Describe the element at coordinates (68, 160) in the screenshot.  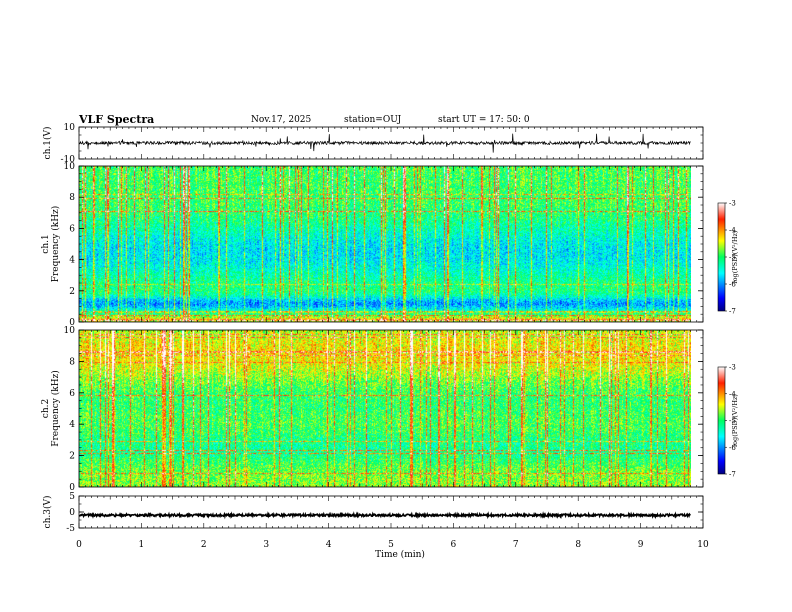
I see `ch1-waveform-ytick-label: -10` at that location.